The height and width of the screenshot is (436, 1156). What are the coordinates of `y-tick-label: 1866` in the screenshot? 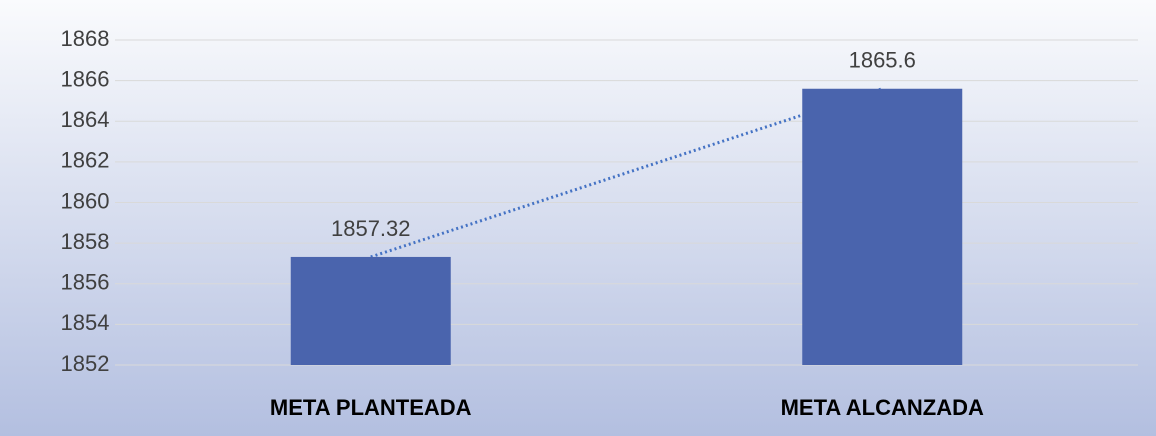 It's located at (85, 78).